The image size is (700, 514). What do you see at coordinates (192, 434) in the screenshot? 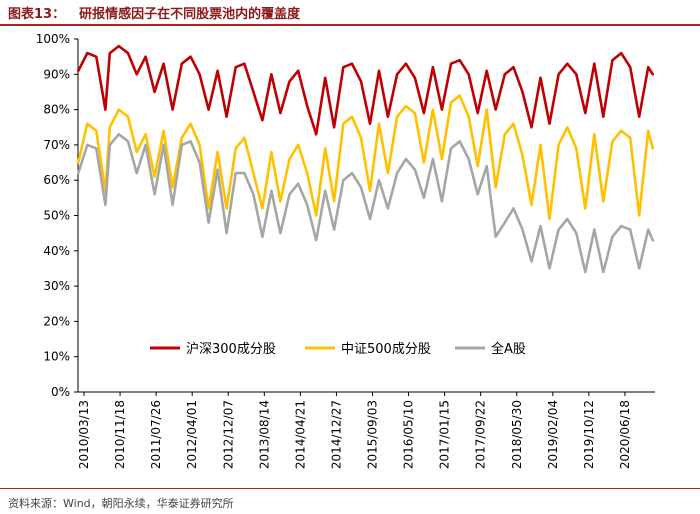
I see `x-tick-label: 2012/04/01` at bounding box center [192, 434].